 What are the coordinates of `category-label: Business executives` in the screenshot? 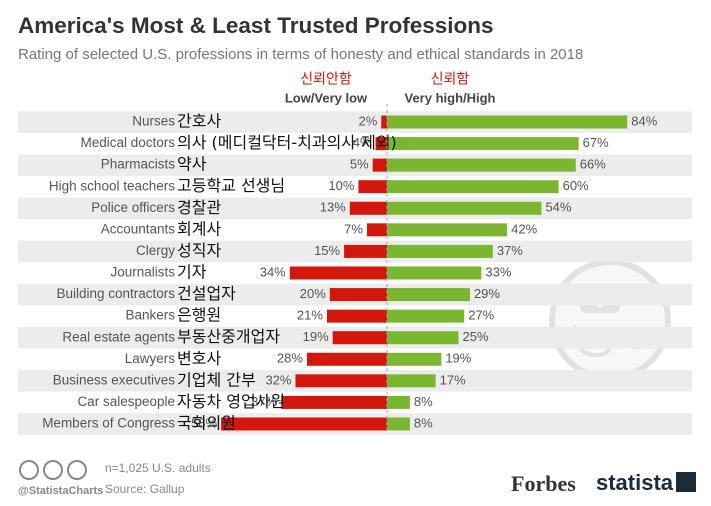 It's located at (114, 379).